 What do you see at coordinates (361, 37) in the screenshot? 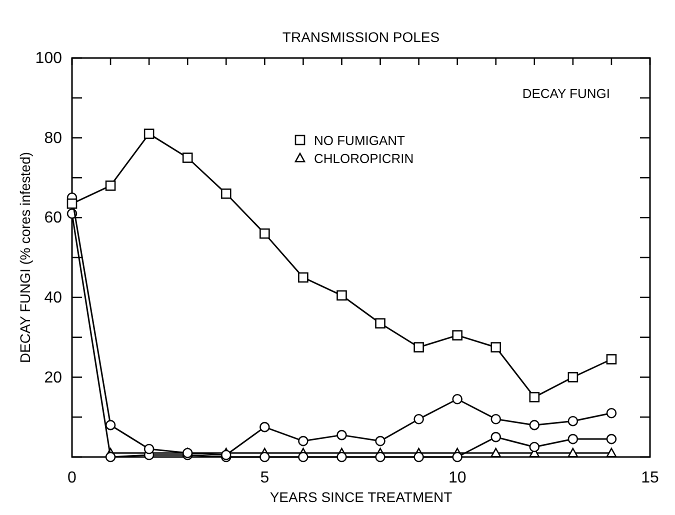
I see `chart-title: TRANSMISSION POLES` at bounding box center [361, 37].